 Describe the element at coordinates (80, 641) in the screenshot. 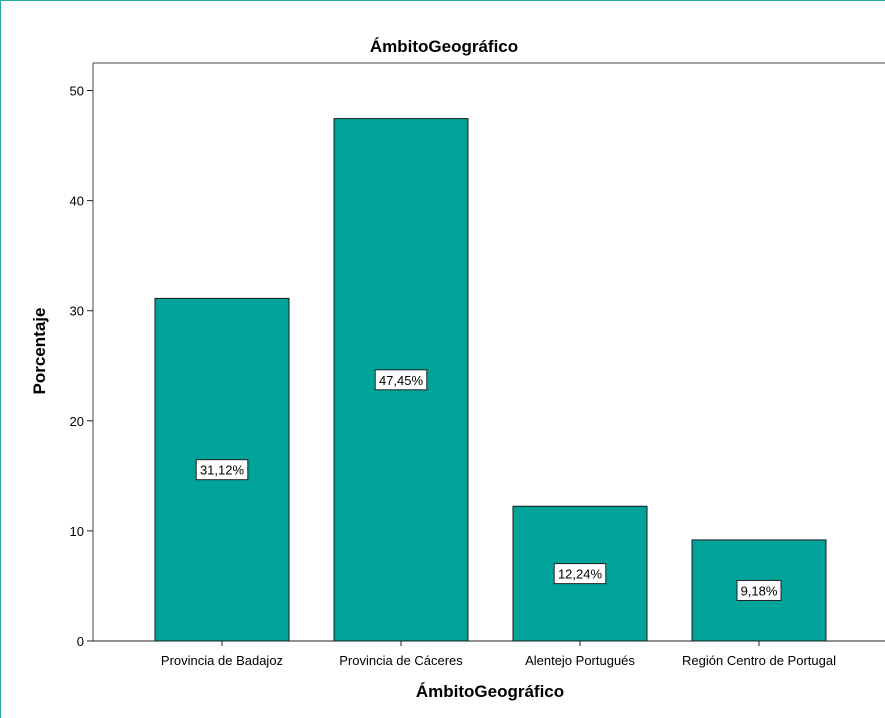

I see `y-tick-label: 0` at that location.